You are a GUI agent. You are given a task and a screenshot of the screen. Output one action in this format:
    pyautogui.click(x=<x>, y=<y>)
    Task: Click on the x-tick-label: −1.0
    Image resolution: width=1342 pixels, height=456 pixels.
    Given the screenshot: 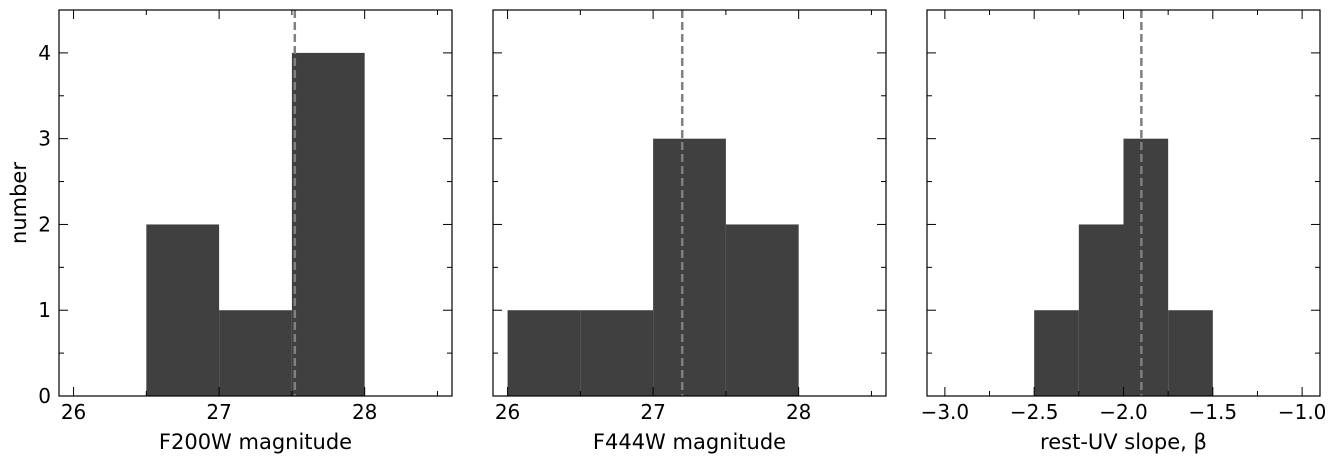 What is the action you would take?
    pyautogui.click(x=1302, y=412)
    